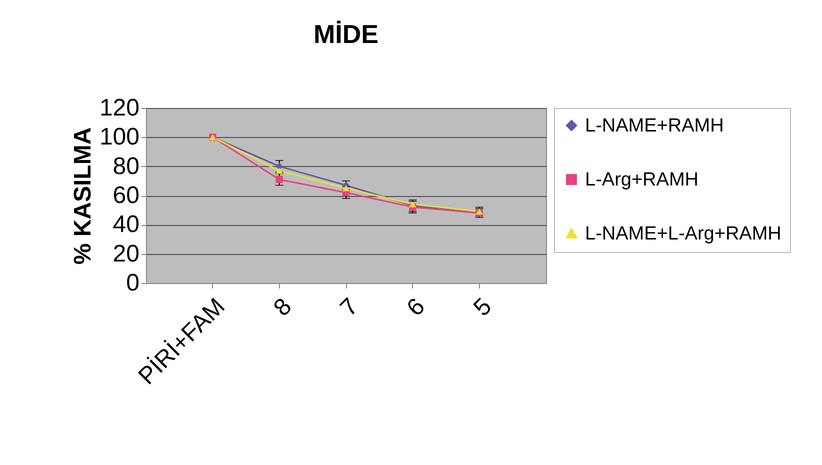 This screenshot has width=822, height=465. I want to click on x-tick-label: 5, so click(483, 307).